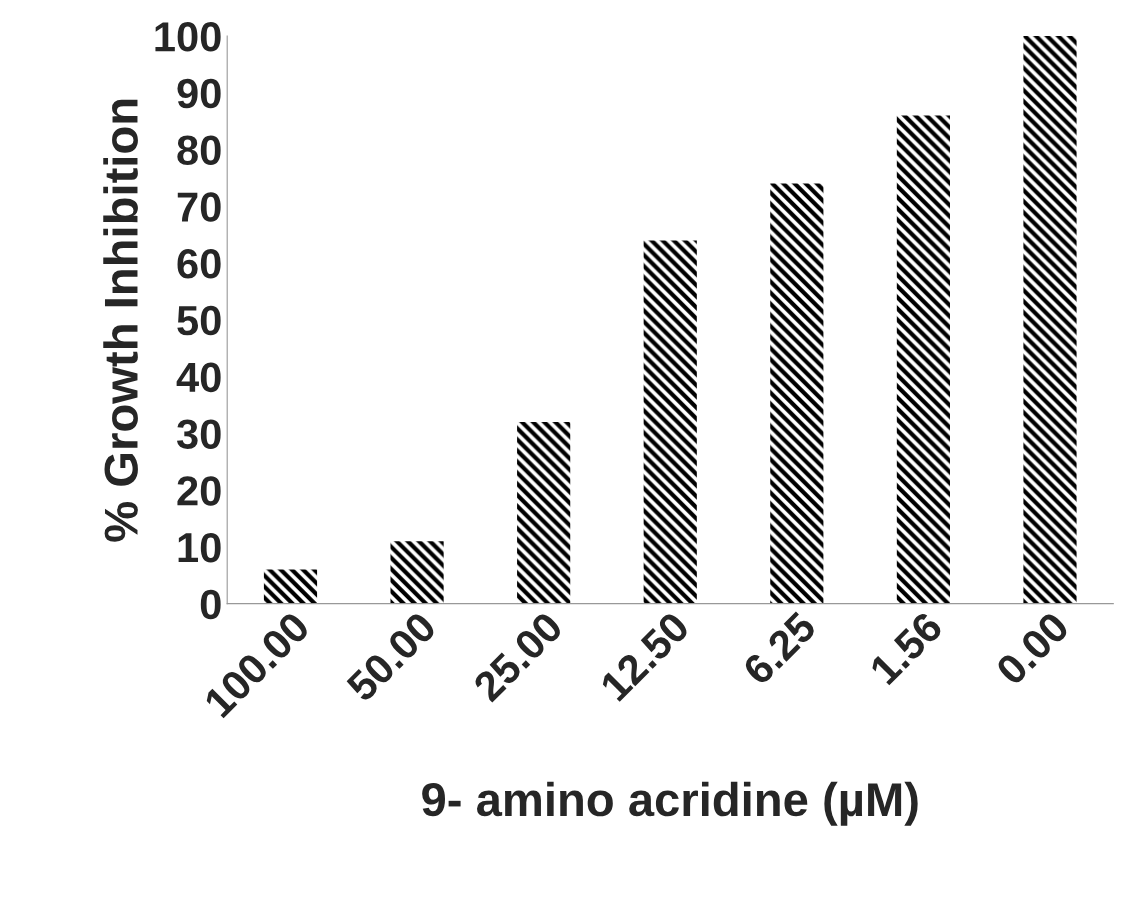 Image resolution: width=1136 pixels, height=901 pixels. I want to click on y-tick-label: 80, so click(199, 150).